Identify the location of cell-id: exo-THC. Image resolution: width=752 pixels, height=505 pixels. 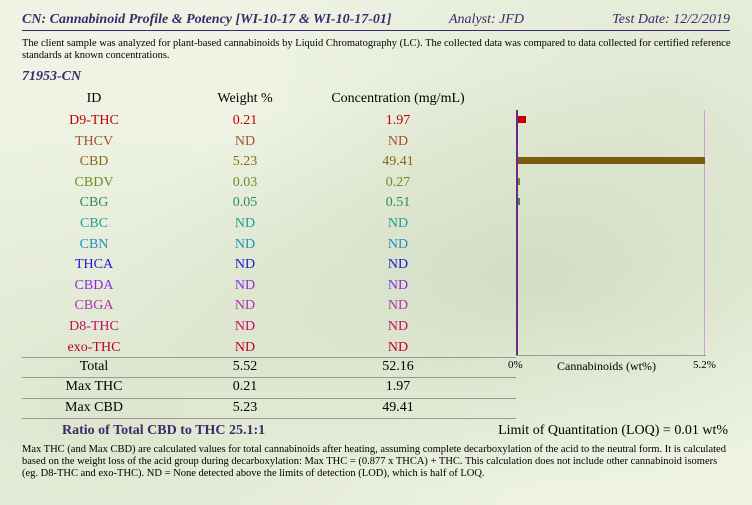
(94, 347).